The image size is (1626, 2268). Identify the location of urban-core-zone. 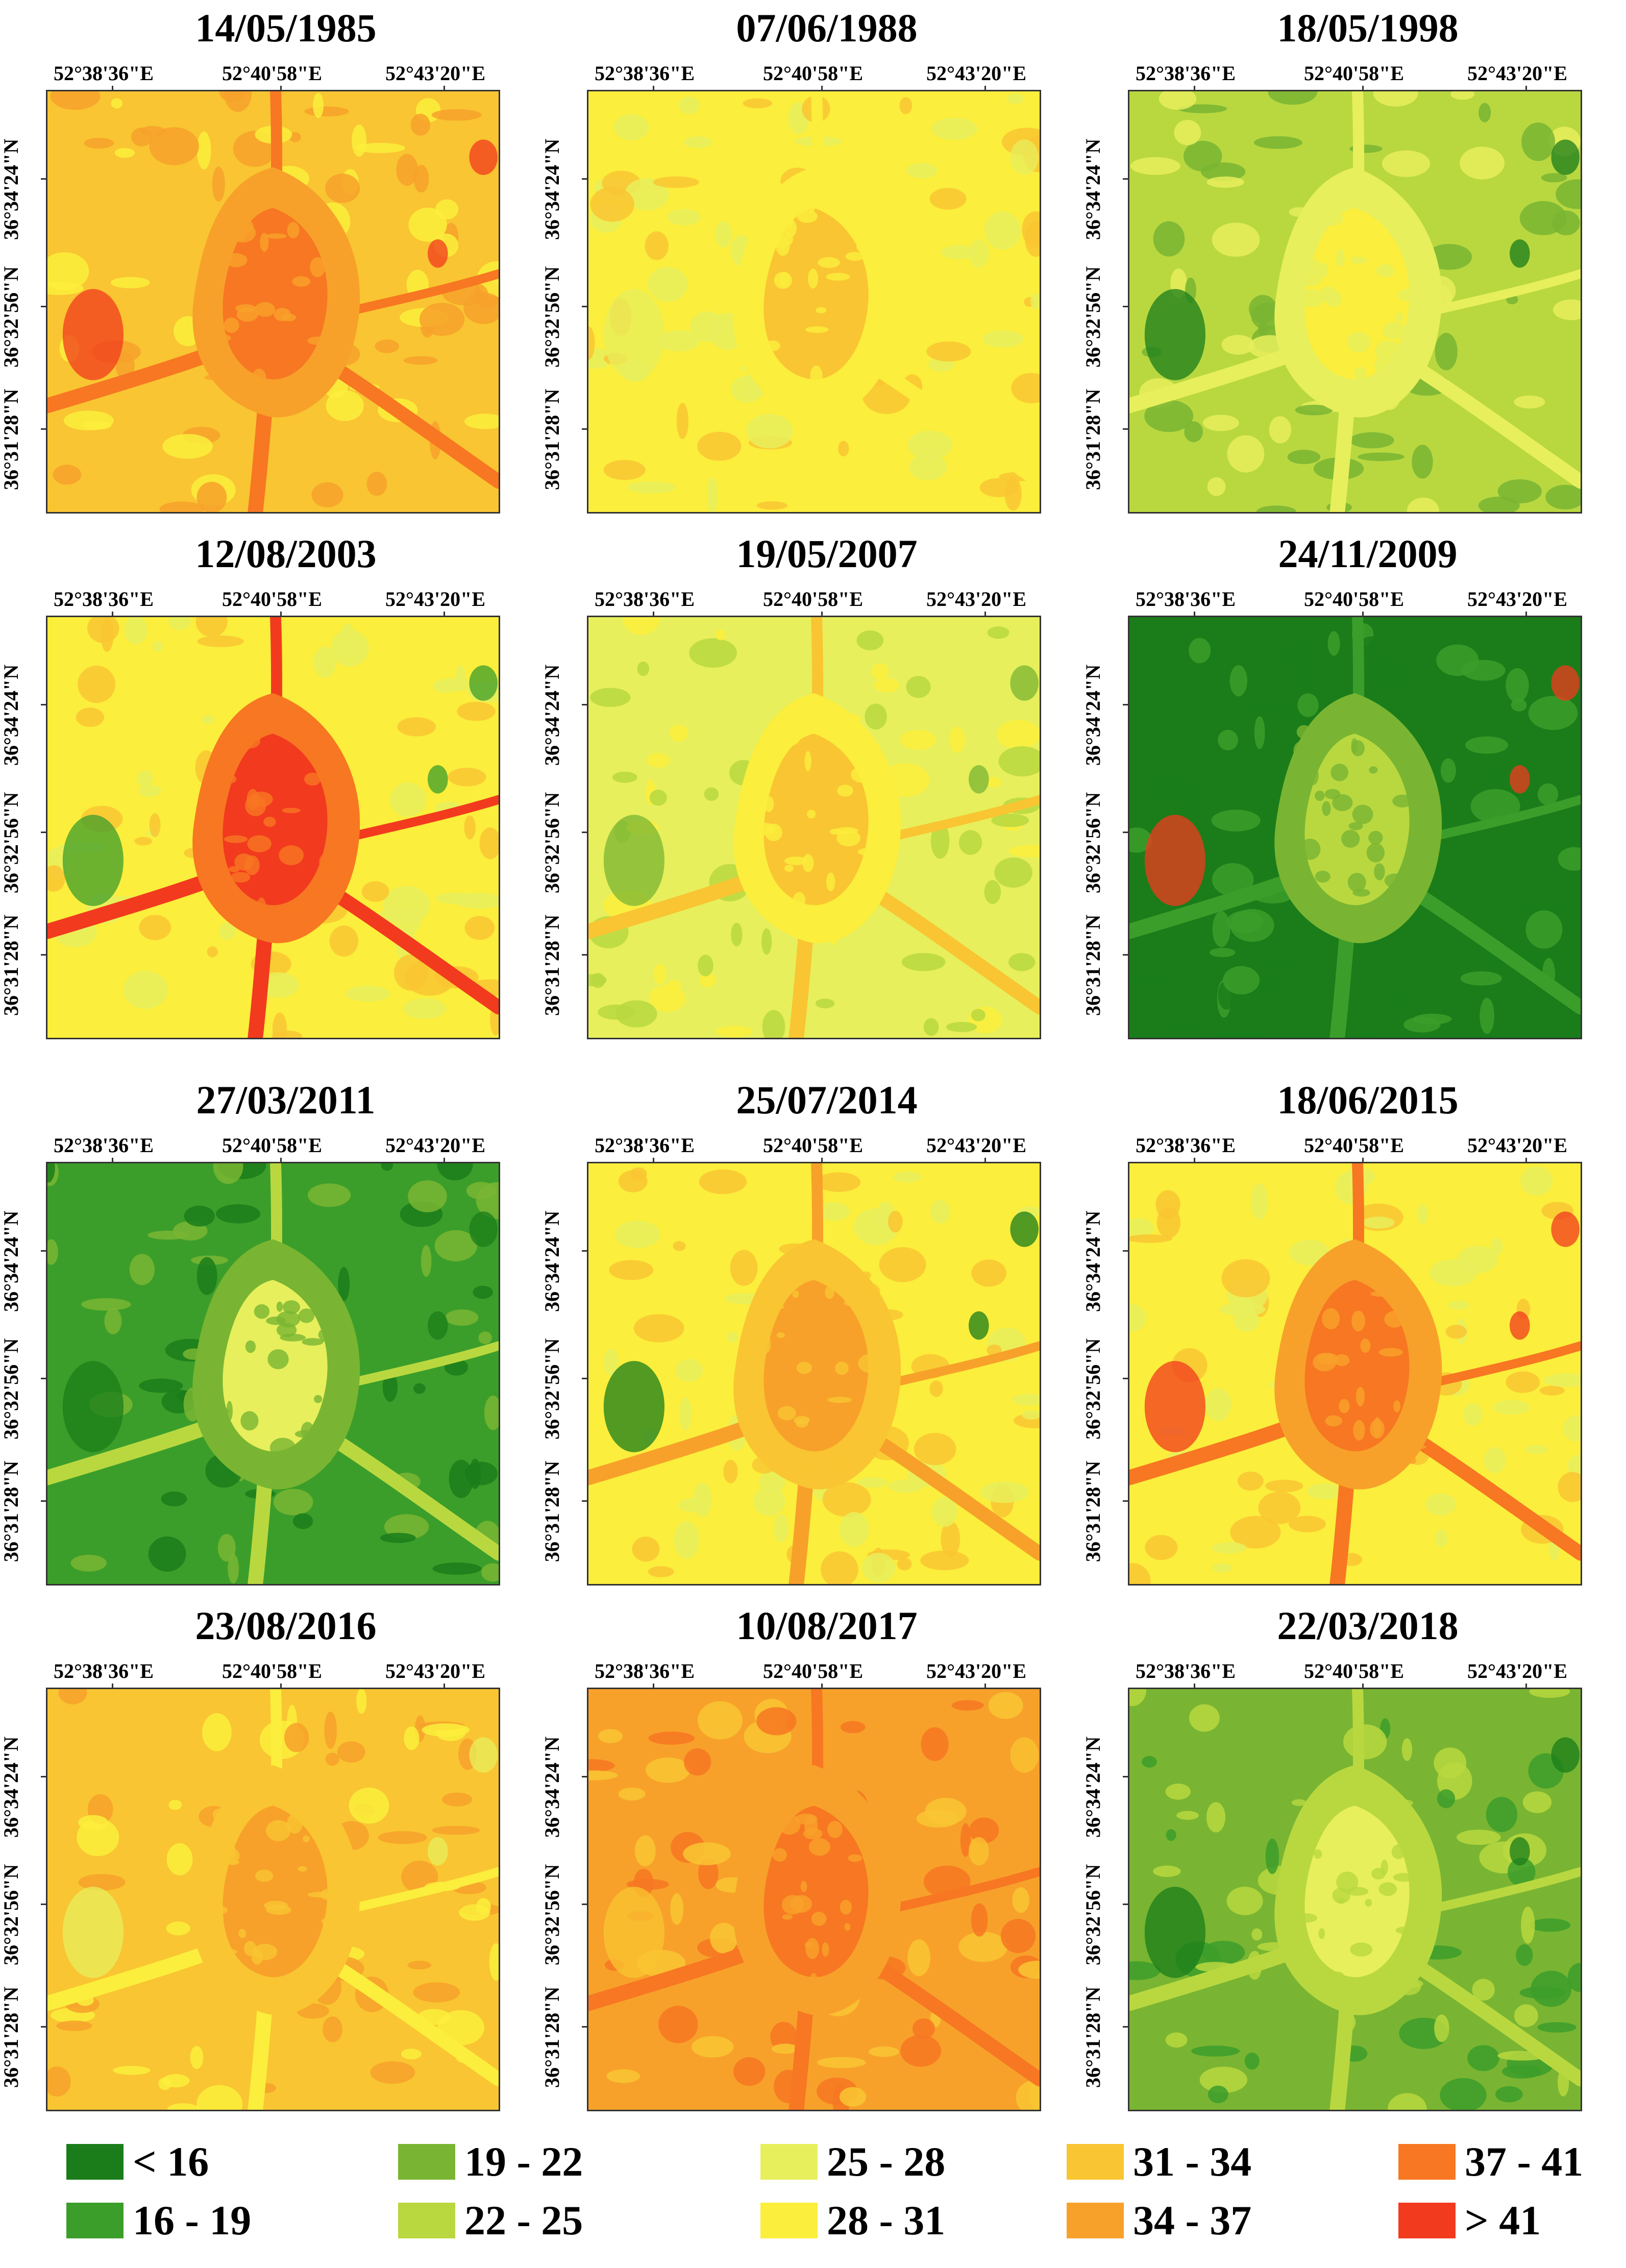
(275, 294).